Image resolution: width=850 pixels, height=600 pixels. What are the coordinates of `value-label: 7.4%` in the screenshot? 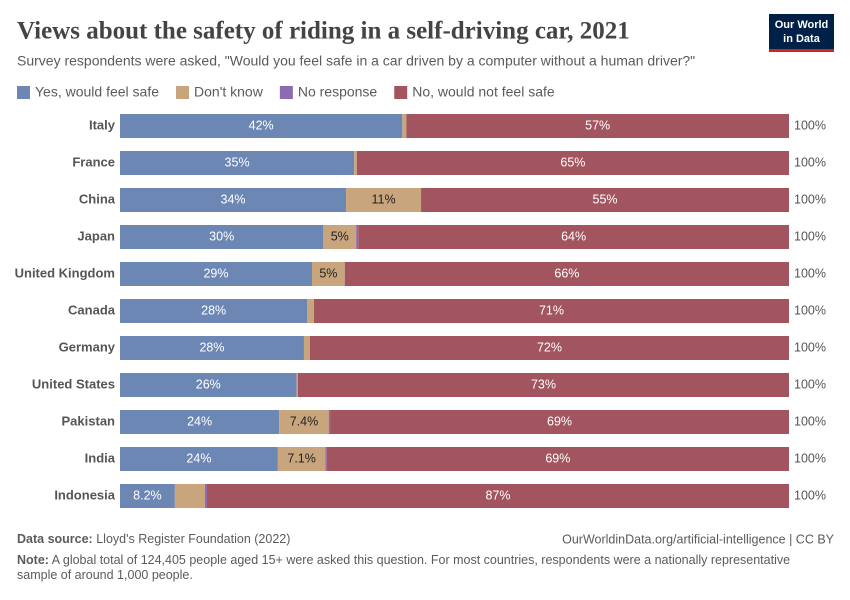 It's located at (304, 421).